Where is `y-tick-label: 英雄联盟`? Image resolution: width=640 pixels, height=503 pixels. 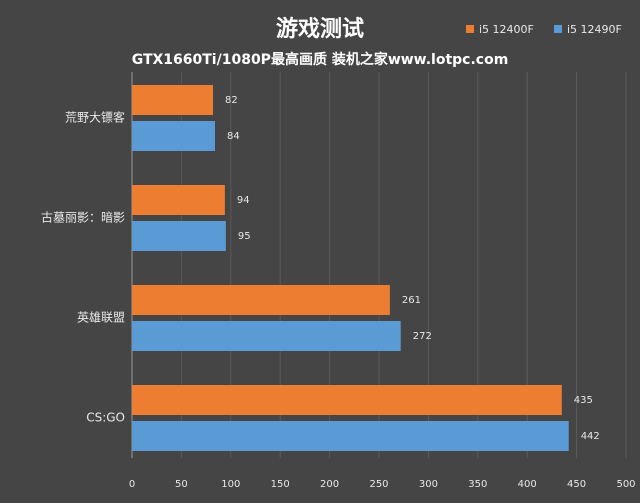 y-tick-label: 英雄联盟 is located at coordinates (101, 317).